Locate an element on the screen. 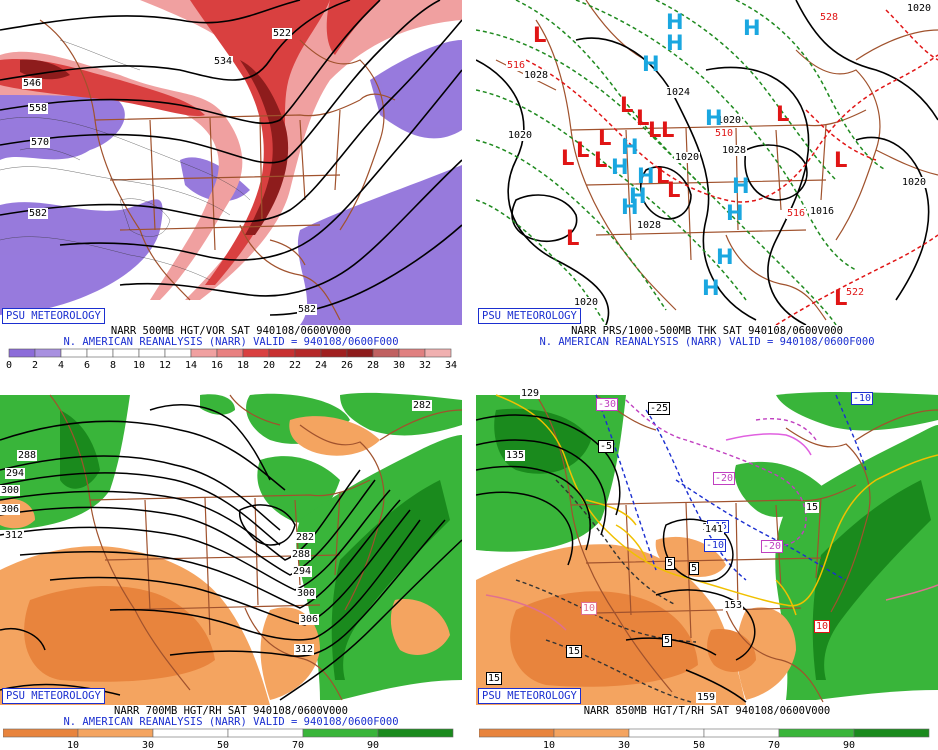 Image resolution: width=938 pixels, height=750 pixels. scale-label: 32 is located at coordinates (425, 365).